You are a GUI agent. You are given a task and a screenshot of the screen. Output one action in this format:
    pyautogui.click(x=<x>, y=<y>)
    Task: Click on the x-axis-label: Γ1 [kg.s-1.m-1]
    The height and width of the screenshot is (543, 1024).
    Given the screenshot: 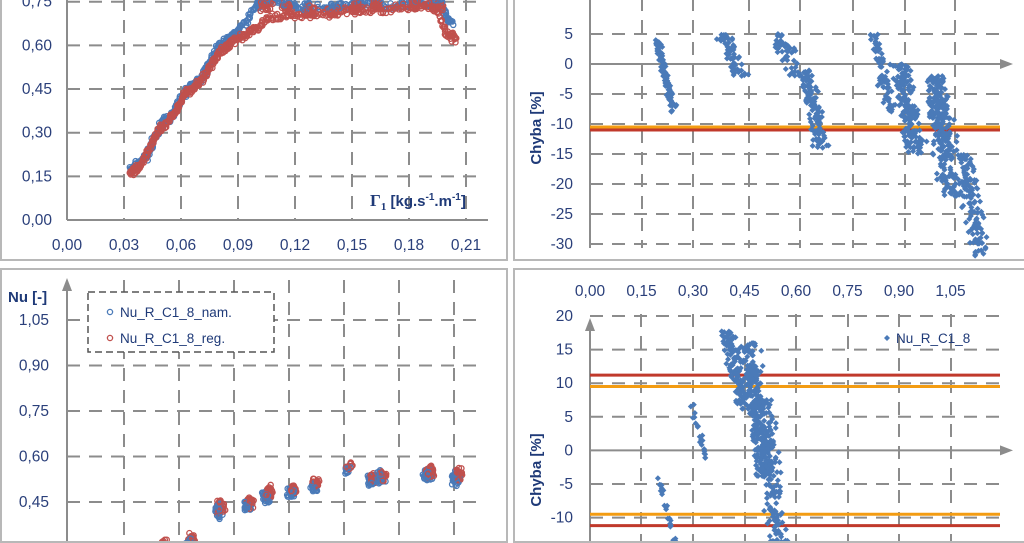 What is the action you would take?
    pyautogui.click(x=418, y=202)
    